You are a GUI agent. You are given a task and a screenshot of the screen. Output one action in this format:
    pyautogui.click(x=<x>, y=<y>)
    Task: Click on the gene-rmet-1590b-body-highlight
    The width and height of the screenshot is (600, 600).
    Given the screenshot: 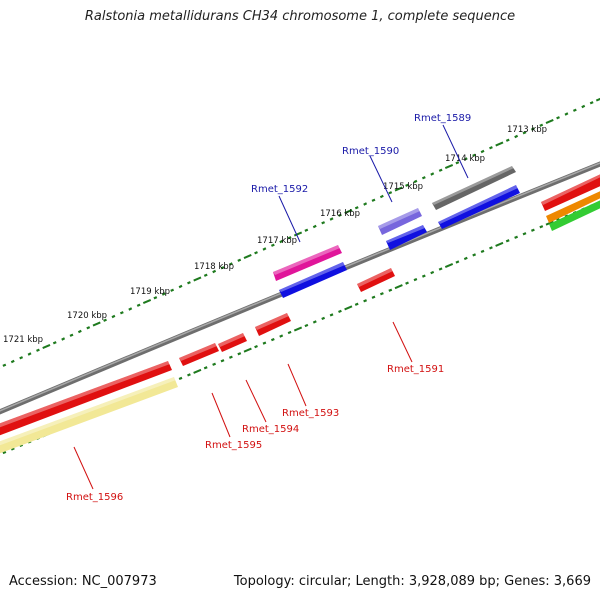 What is the action you would take?
    pyautogui.click(x=405, y=234)
    